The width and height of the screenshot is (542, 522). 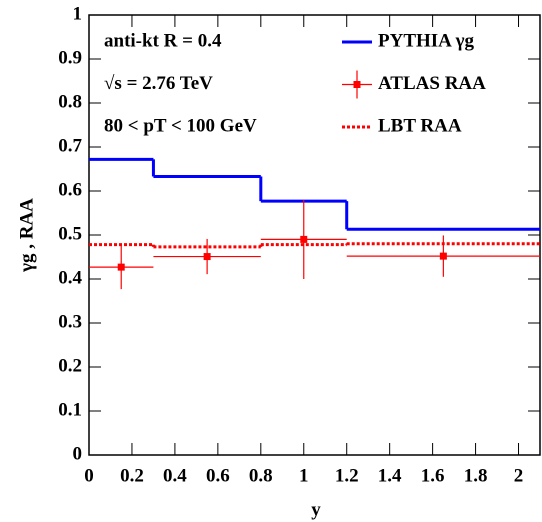 What do you see at coordinates (316, 509) in the screenshot?
I see `x-axis-label: y` at bounding box center [316, 509].